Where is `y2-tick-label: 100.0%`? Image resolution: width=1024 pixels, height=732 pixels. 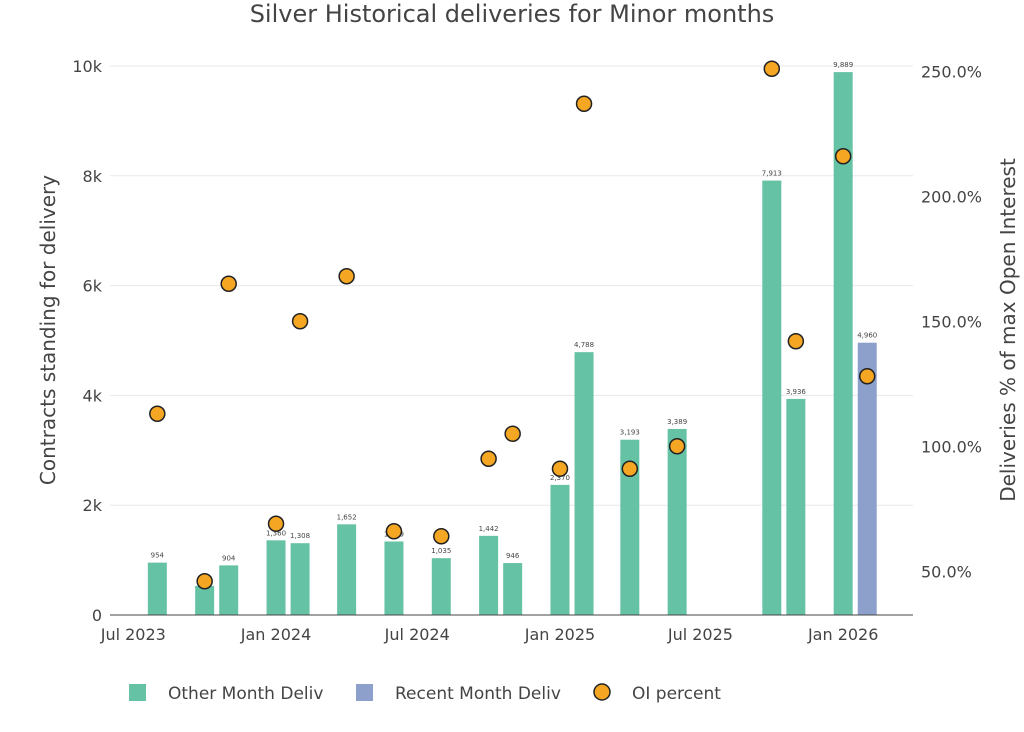
y2-tick-label: 100.0% is located at coordinates (951, 446).